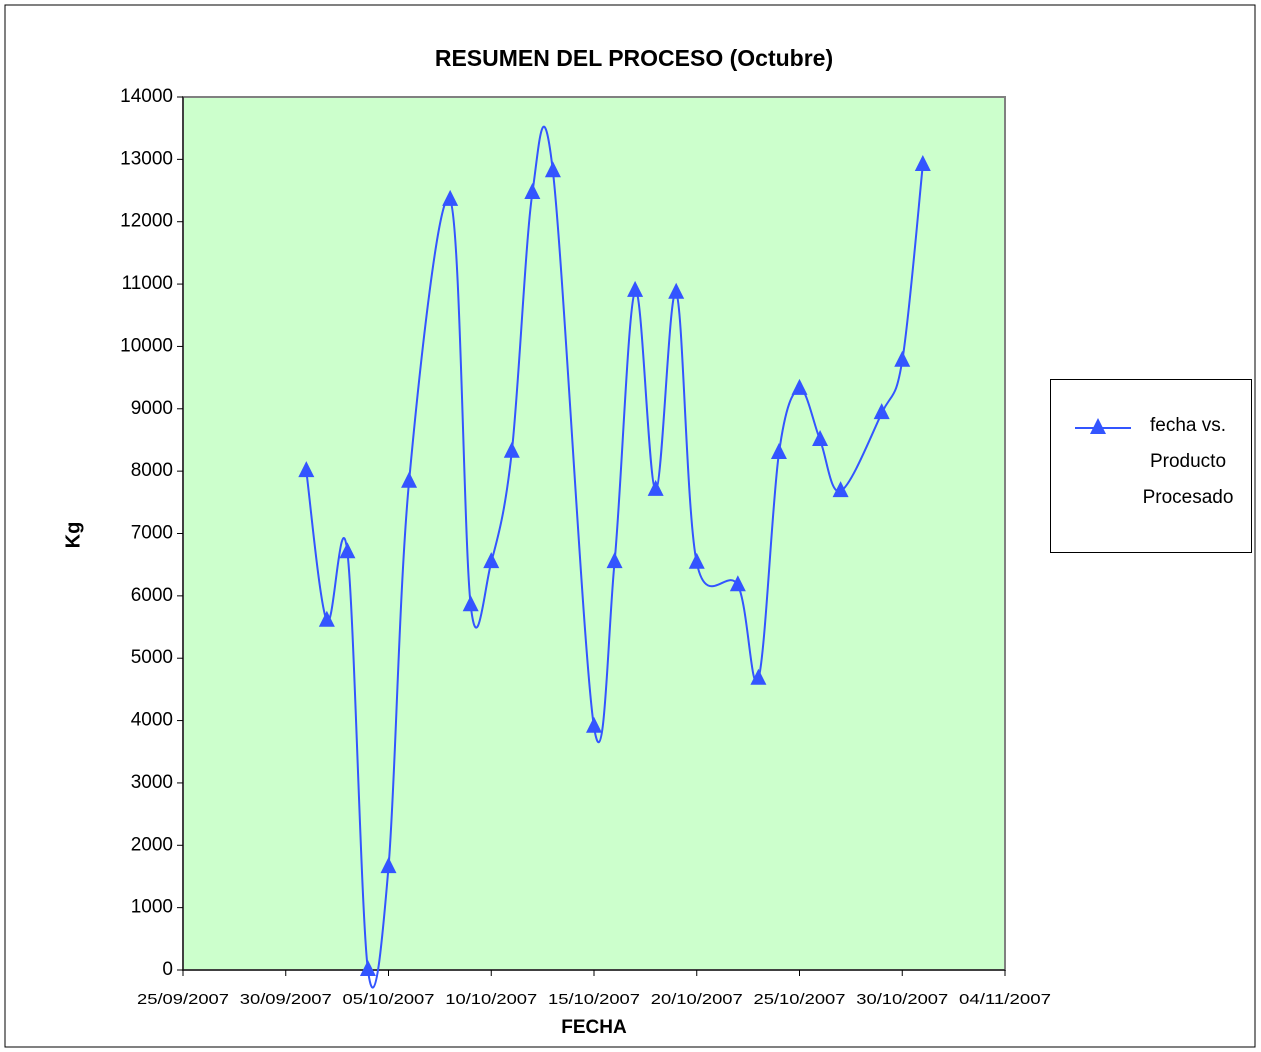  What do you see at coordinates (491, 999) in the screenshot?
I see `x-tick-label: 10/10/2007` at bounding box center [491, 999].